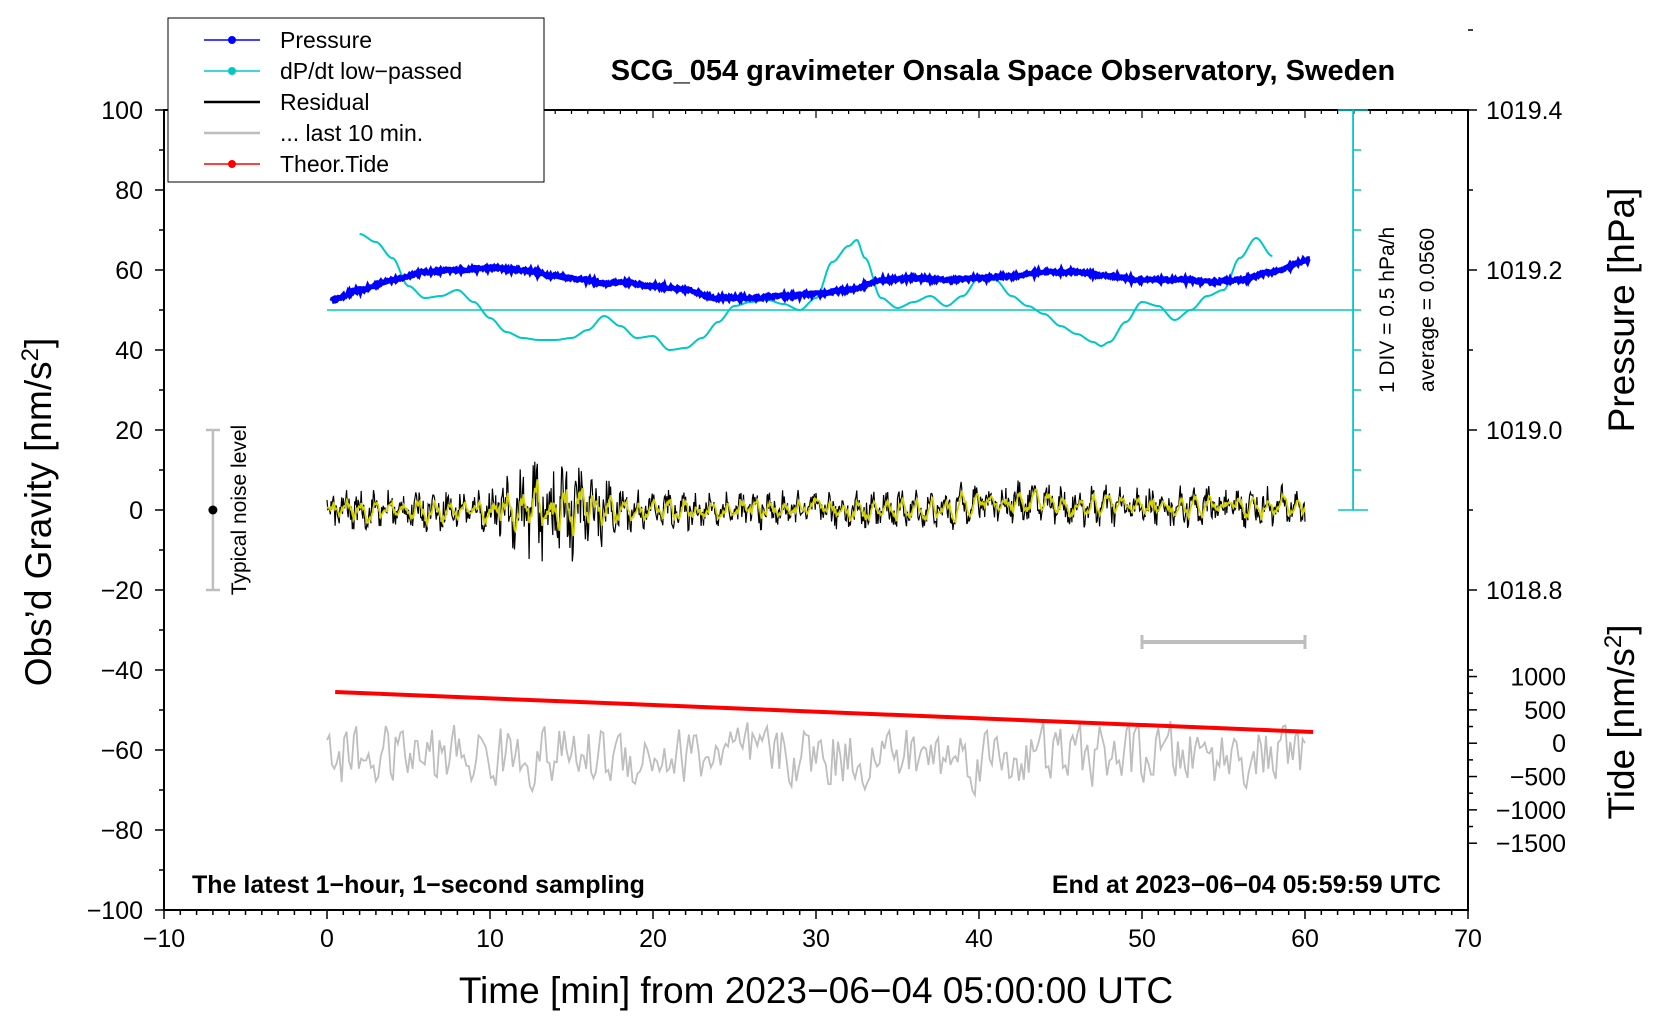 The image size is (1660, 1020). Describe the element at coordinates (1524, 111) in the screenshot. I see `pressure-tick-label: 1019.4` at that location.